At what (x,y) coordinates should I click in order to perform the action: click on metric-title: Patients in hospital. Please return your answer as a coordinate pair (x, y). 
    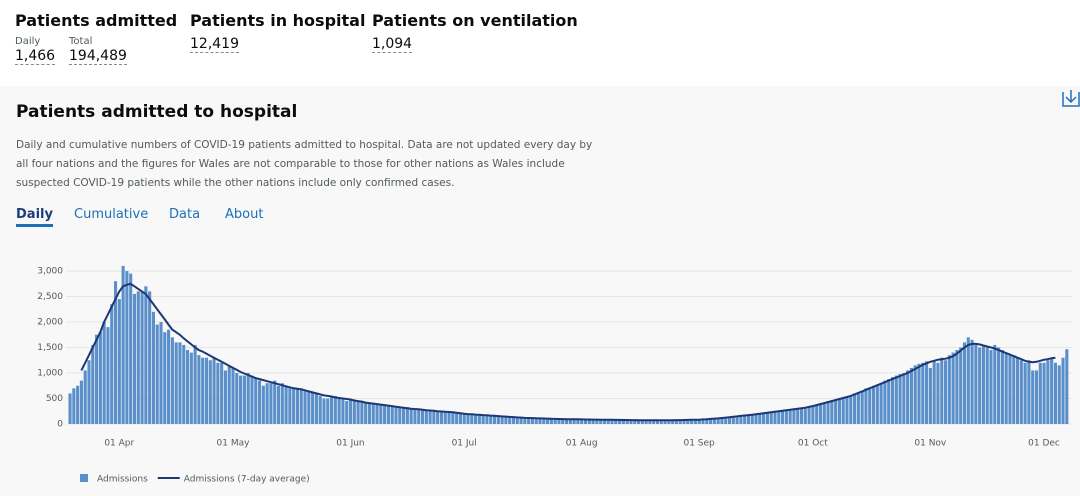
    Looking at the image, I should click on (278, 20).